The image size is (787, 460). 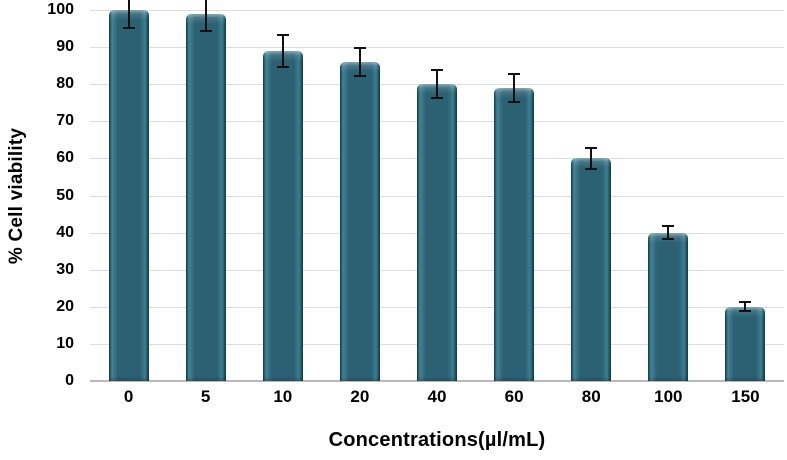 What do you see at coordinates (205, 396) in the screenshot?
I see `x-tick-label: 5` at bounding box center [205, 396].